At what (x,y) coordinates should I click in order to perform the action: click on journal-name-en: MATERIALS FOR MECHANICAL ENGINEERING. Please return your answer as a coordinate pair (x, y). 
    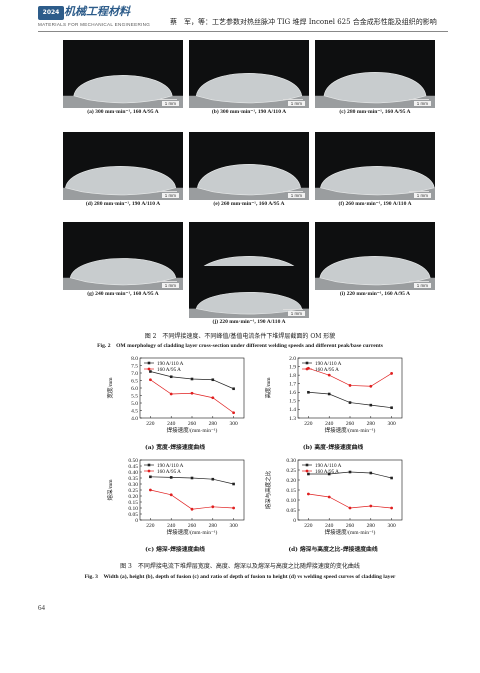
    Looking at the image, I should click on (94, 24).